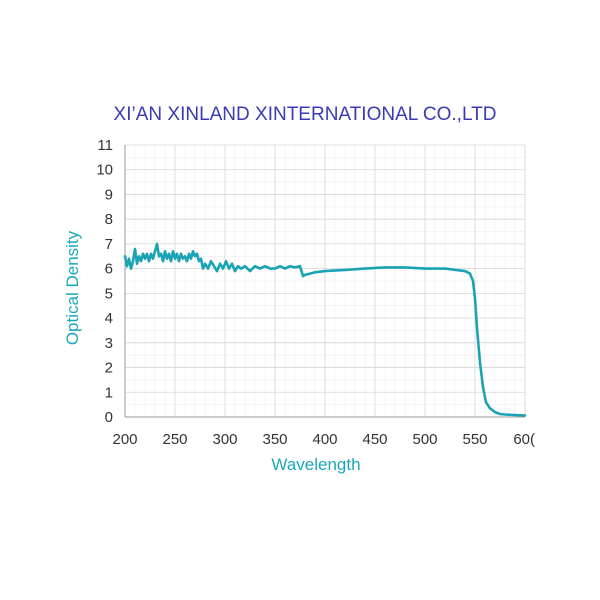 The width and height of the screenshot is (600, 600). Describe the element at coordinates (109, 392) in the screenshot. I see `y-tick-label: 1` at that location.